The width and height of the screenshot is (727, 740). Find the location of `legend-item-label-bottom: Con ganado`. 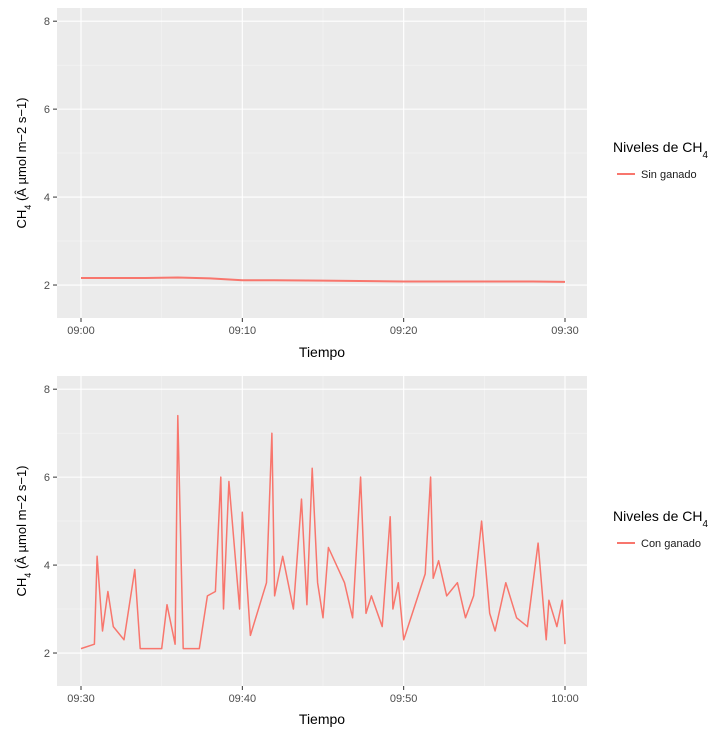

legend-item-label-bottom: Con ganado is located at coordinates (671, 544).